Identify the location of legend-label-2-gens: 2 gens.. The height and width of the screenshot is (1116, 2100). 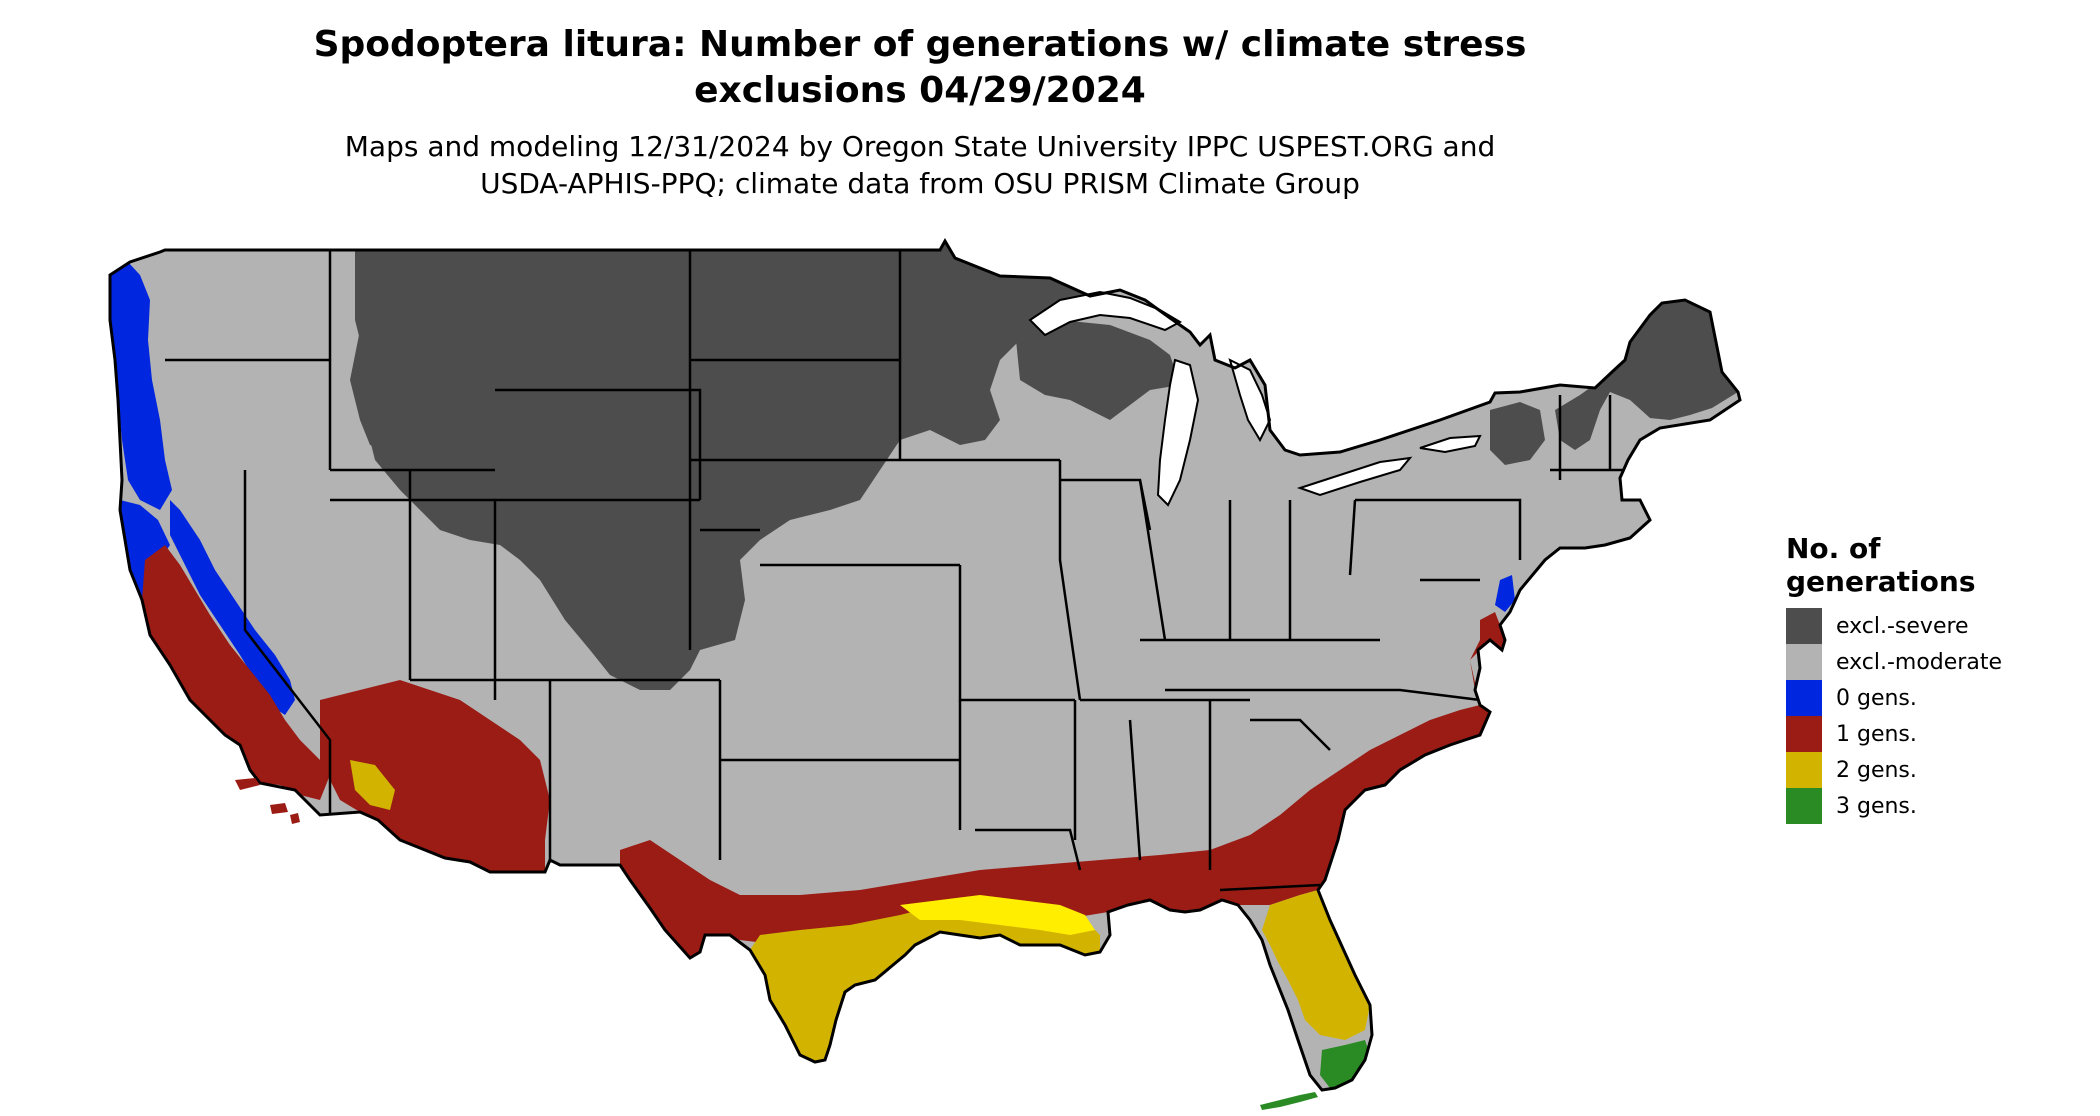
(1876, 770).